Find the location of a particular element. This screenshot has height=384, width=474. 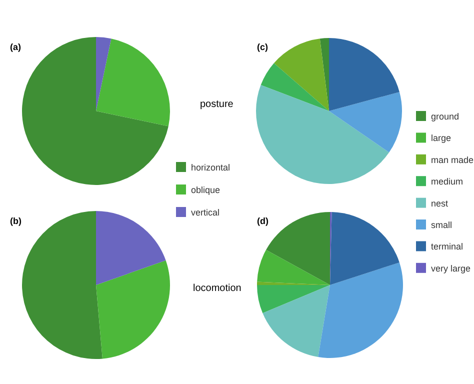

legend-label: man made is located at coordinates (452, 159).